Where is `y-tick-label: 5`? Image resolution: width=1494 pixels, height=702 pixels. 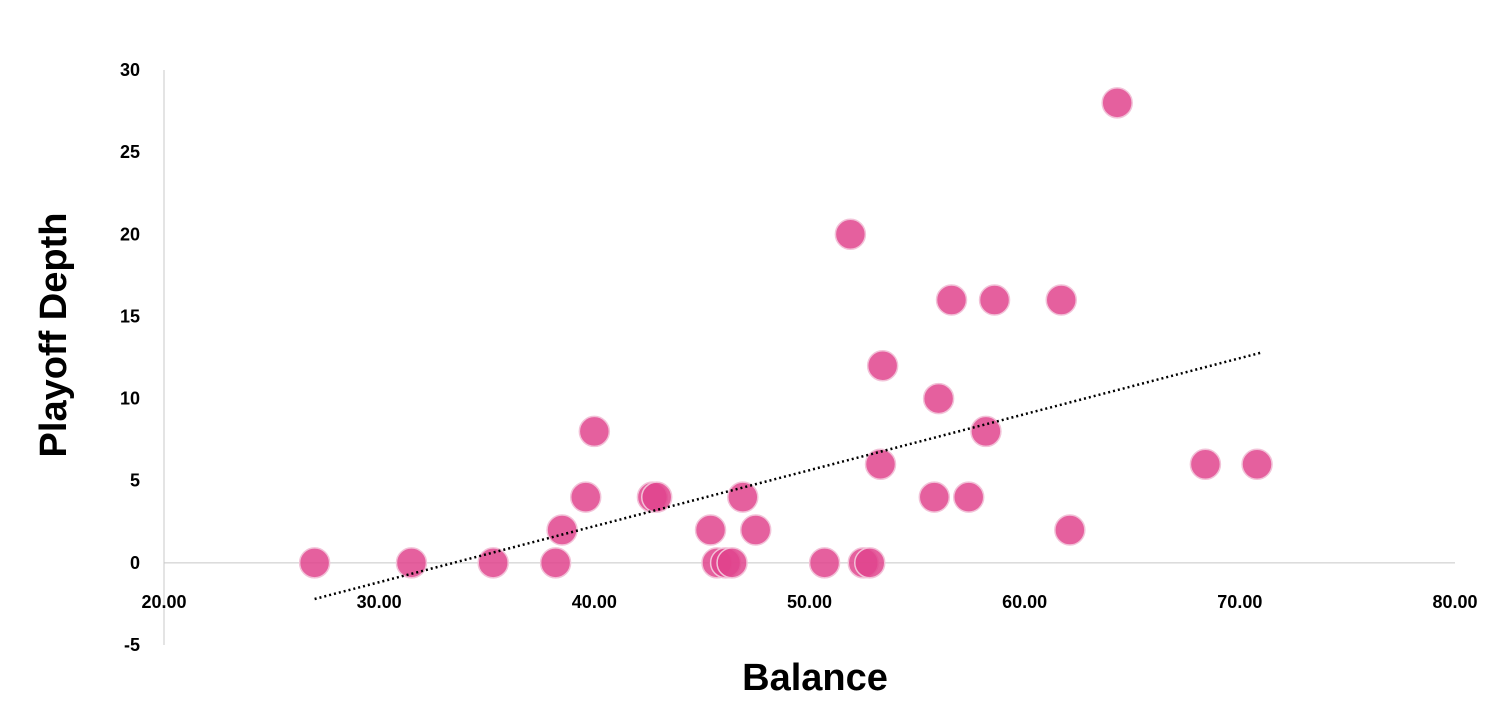 y-tick-label: 5 is located at coordinates (135, 481).